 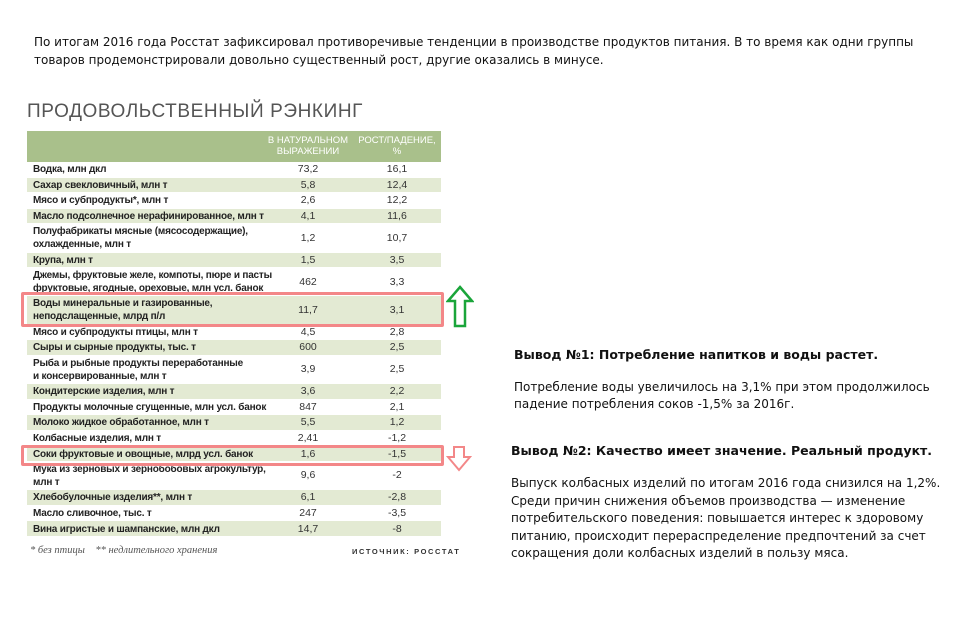 I want to click on table-header: В НАТУРАЛЬНОМ ВЫРАЖЕНИИ РОСТ/ПАДЕНИЕ, %, so click(x=234, y=146).